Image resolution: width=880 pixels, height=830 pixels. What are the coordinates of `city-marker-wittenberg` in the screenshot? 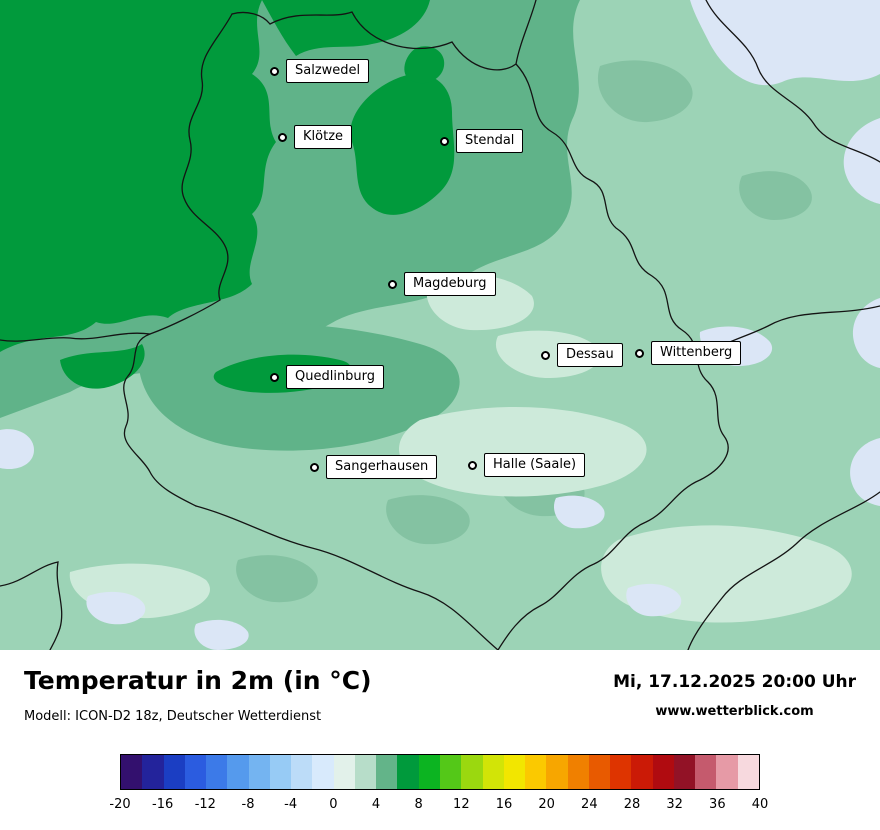 It's located at (639, 353).